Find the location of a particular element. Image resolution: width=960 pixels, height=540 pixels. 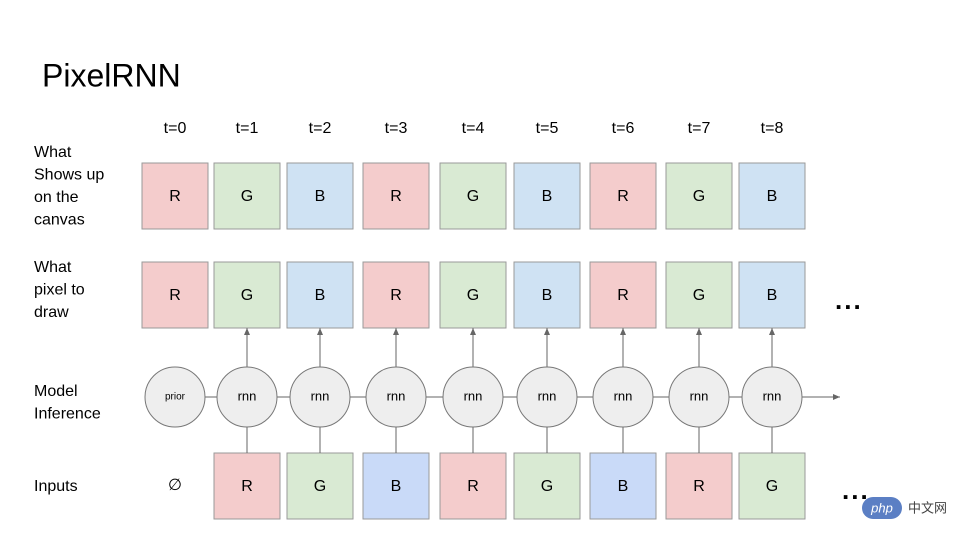

time-label: t=8 is located at coordinates (772, 128).